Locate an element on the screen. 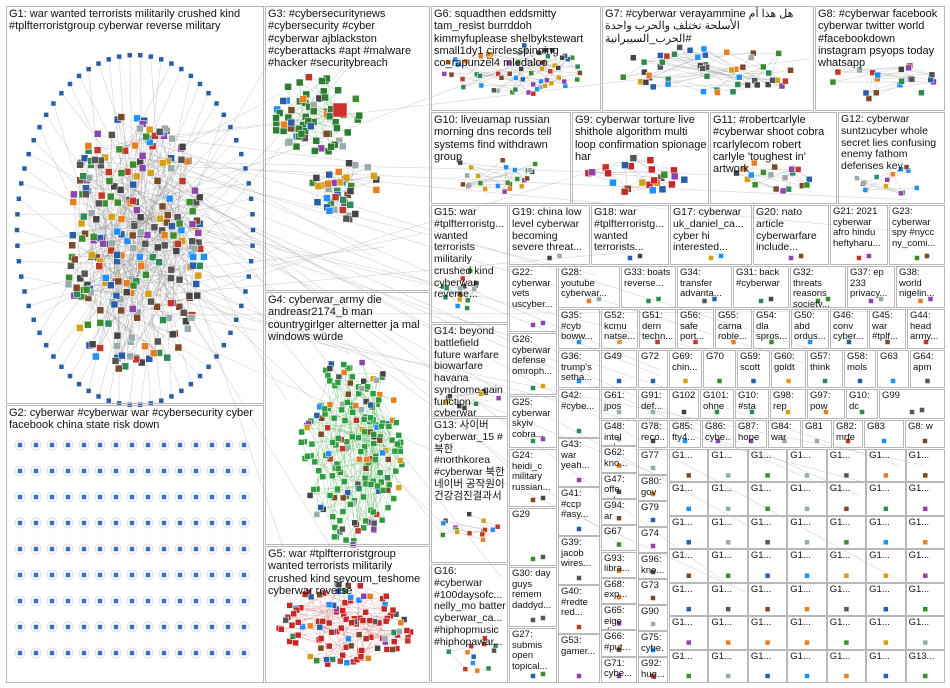  group-label: G49 is located at coordinates (613, 356).